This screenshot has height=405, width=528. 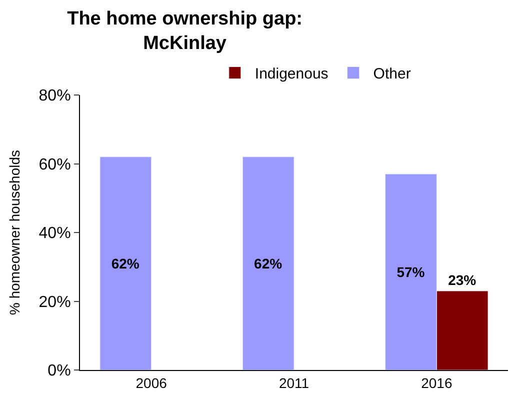 I want to click on x-tick-label: 2011, so click(x=294, y=382).